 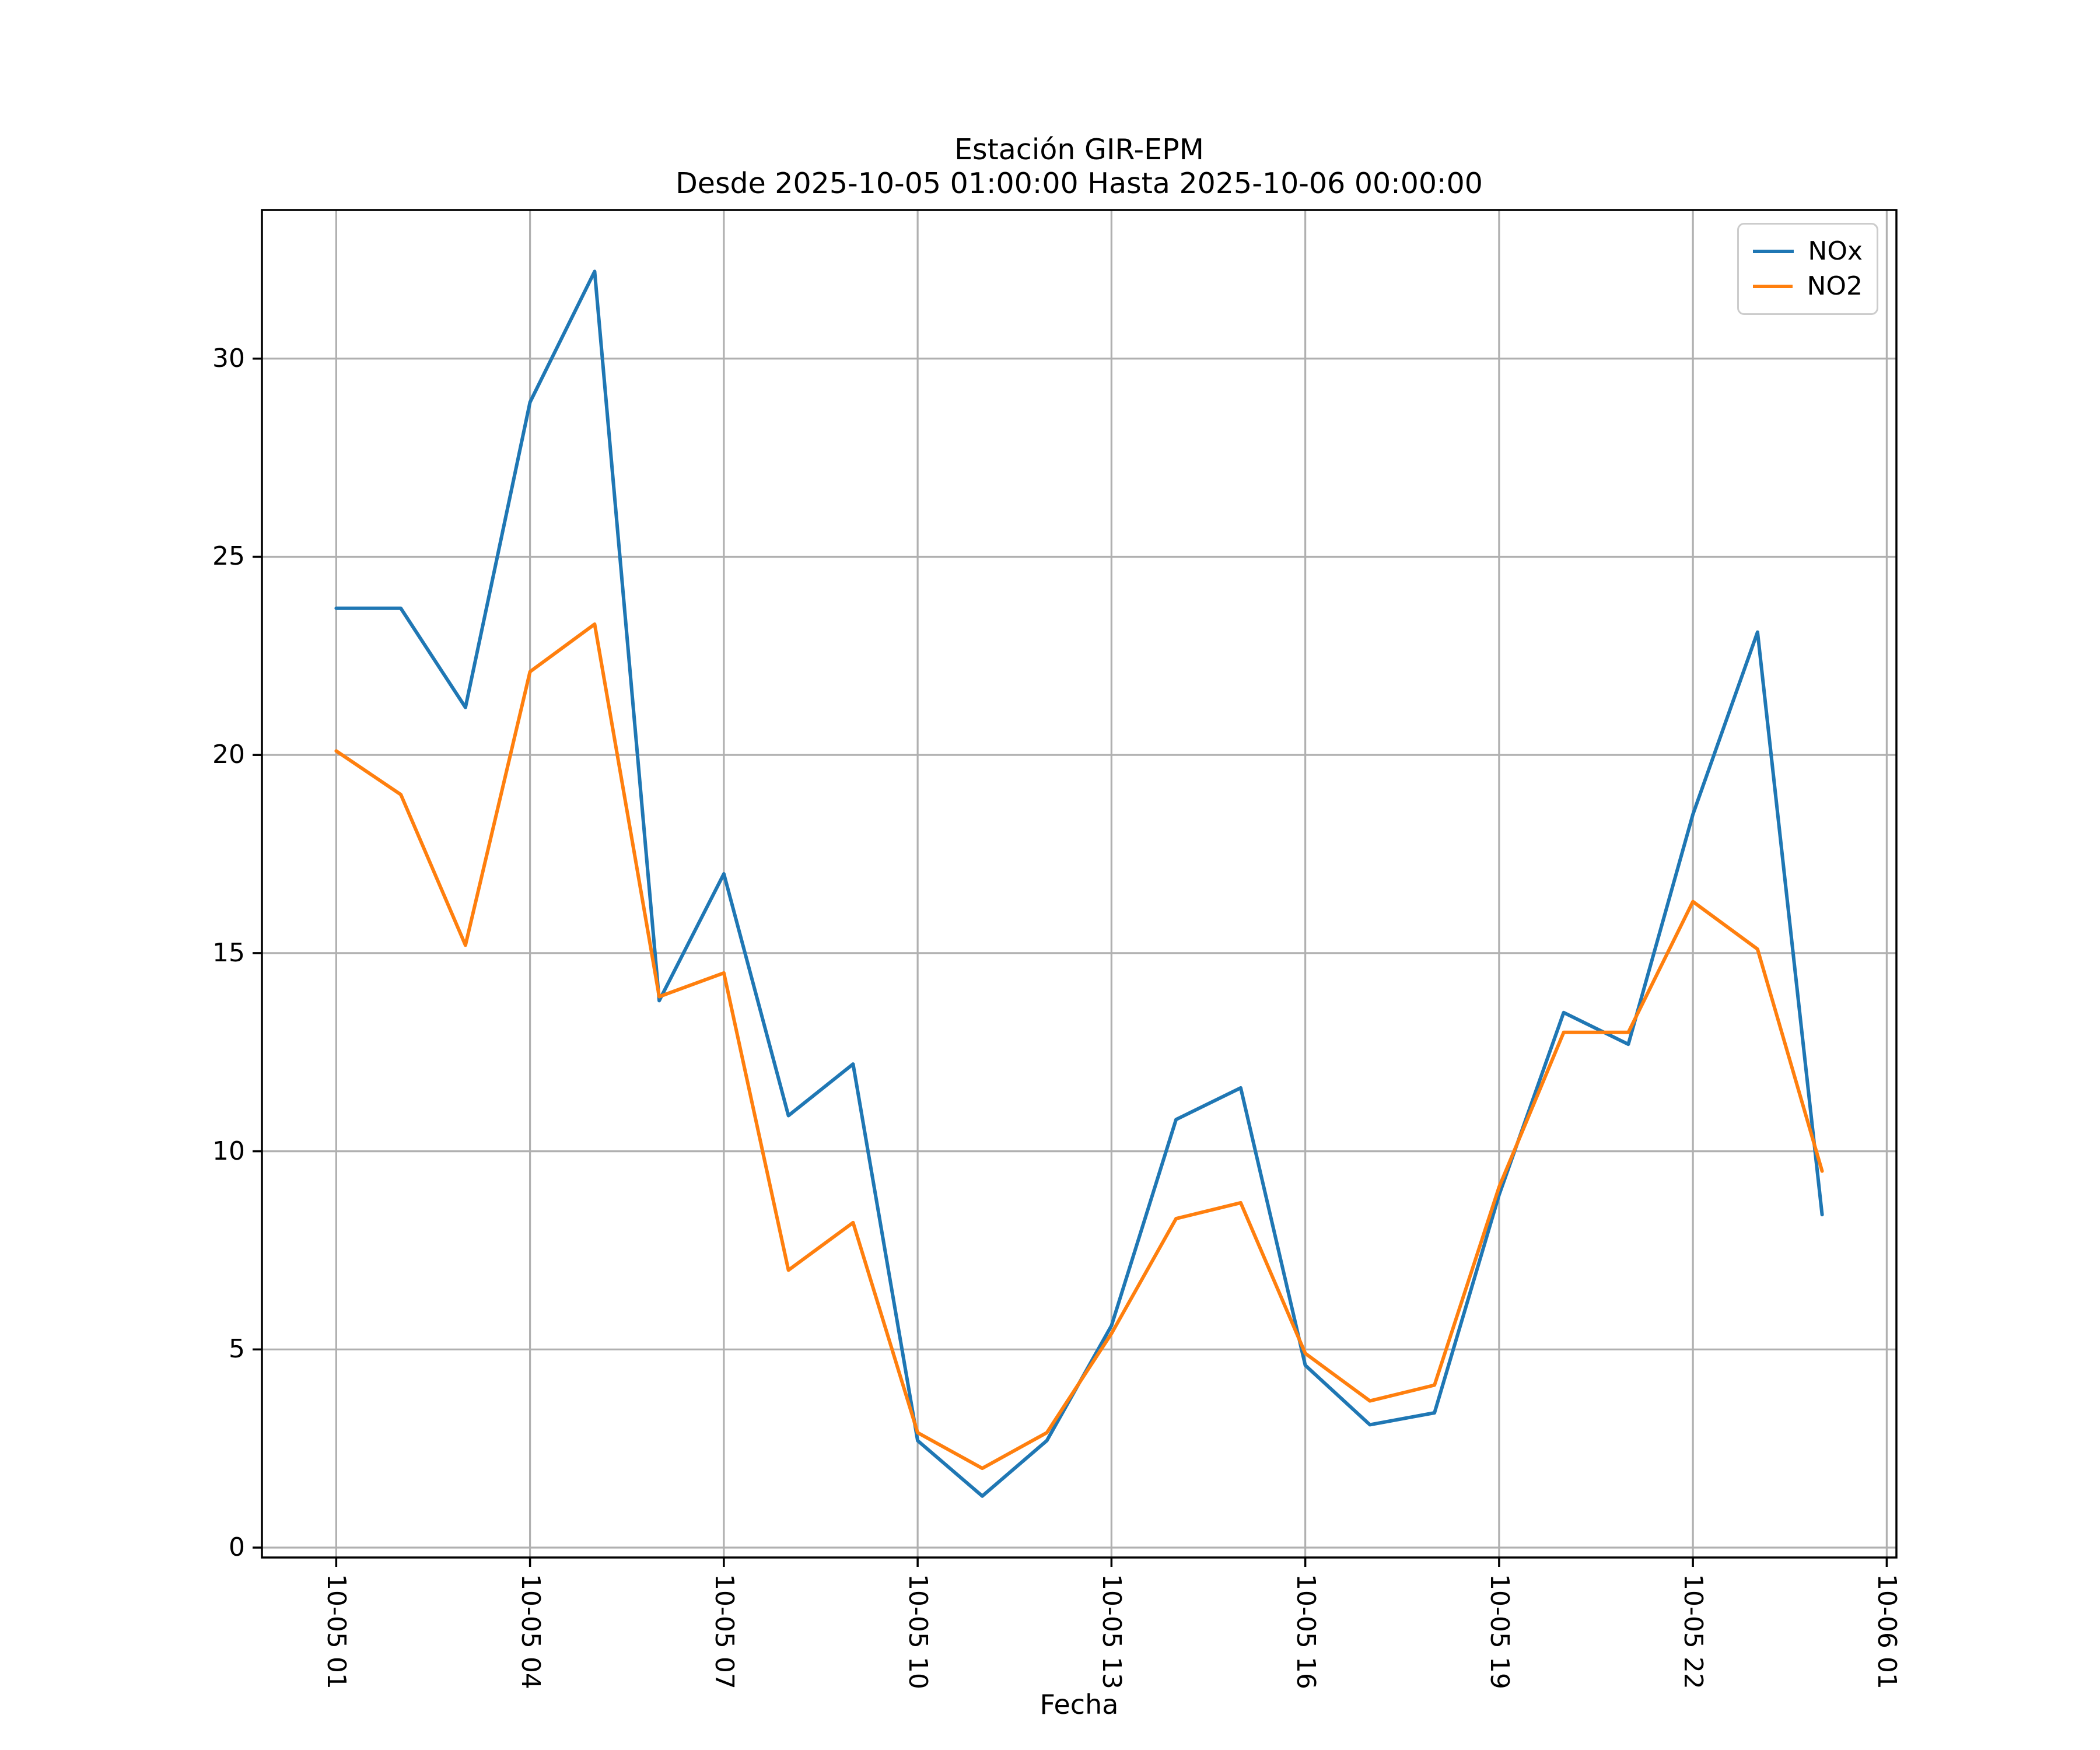 I want to click on legend-item-NOx: NOx, so click(x=1808, y=251).